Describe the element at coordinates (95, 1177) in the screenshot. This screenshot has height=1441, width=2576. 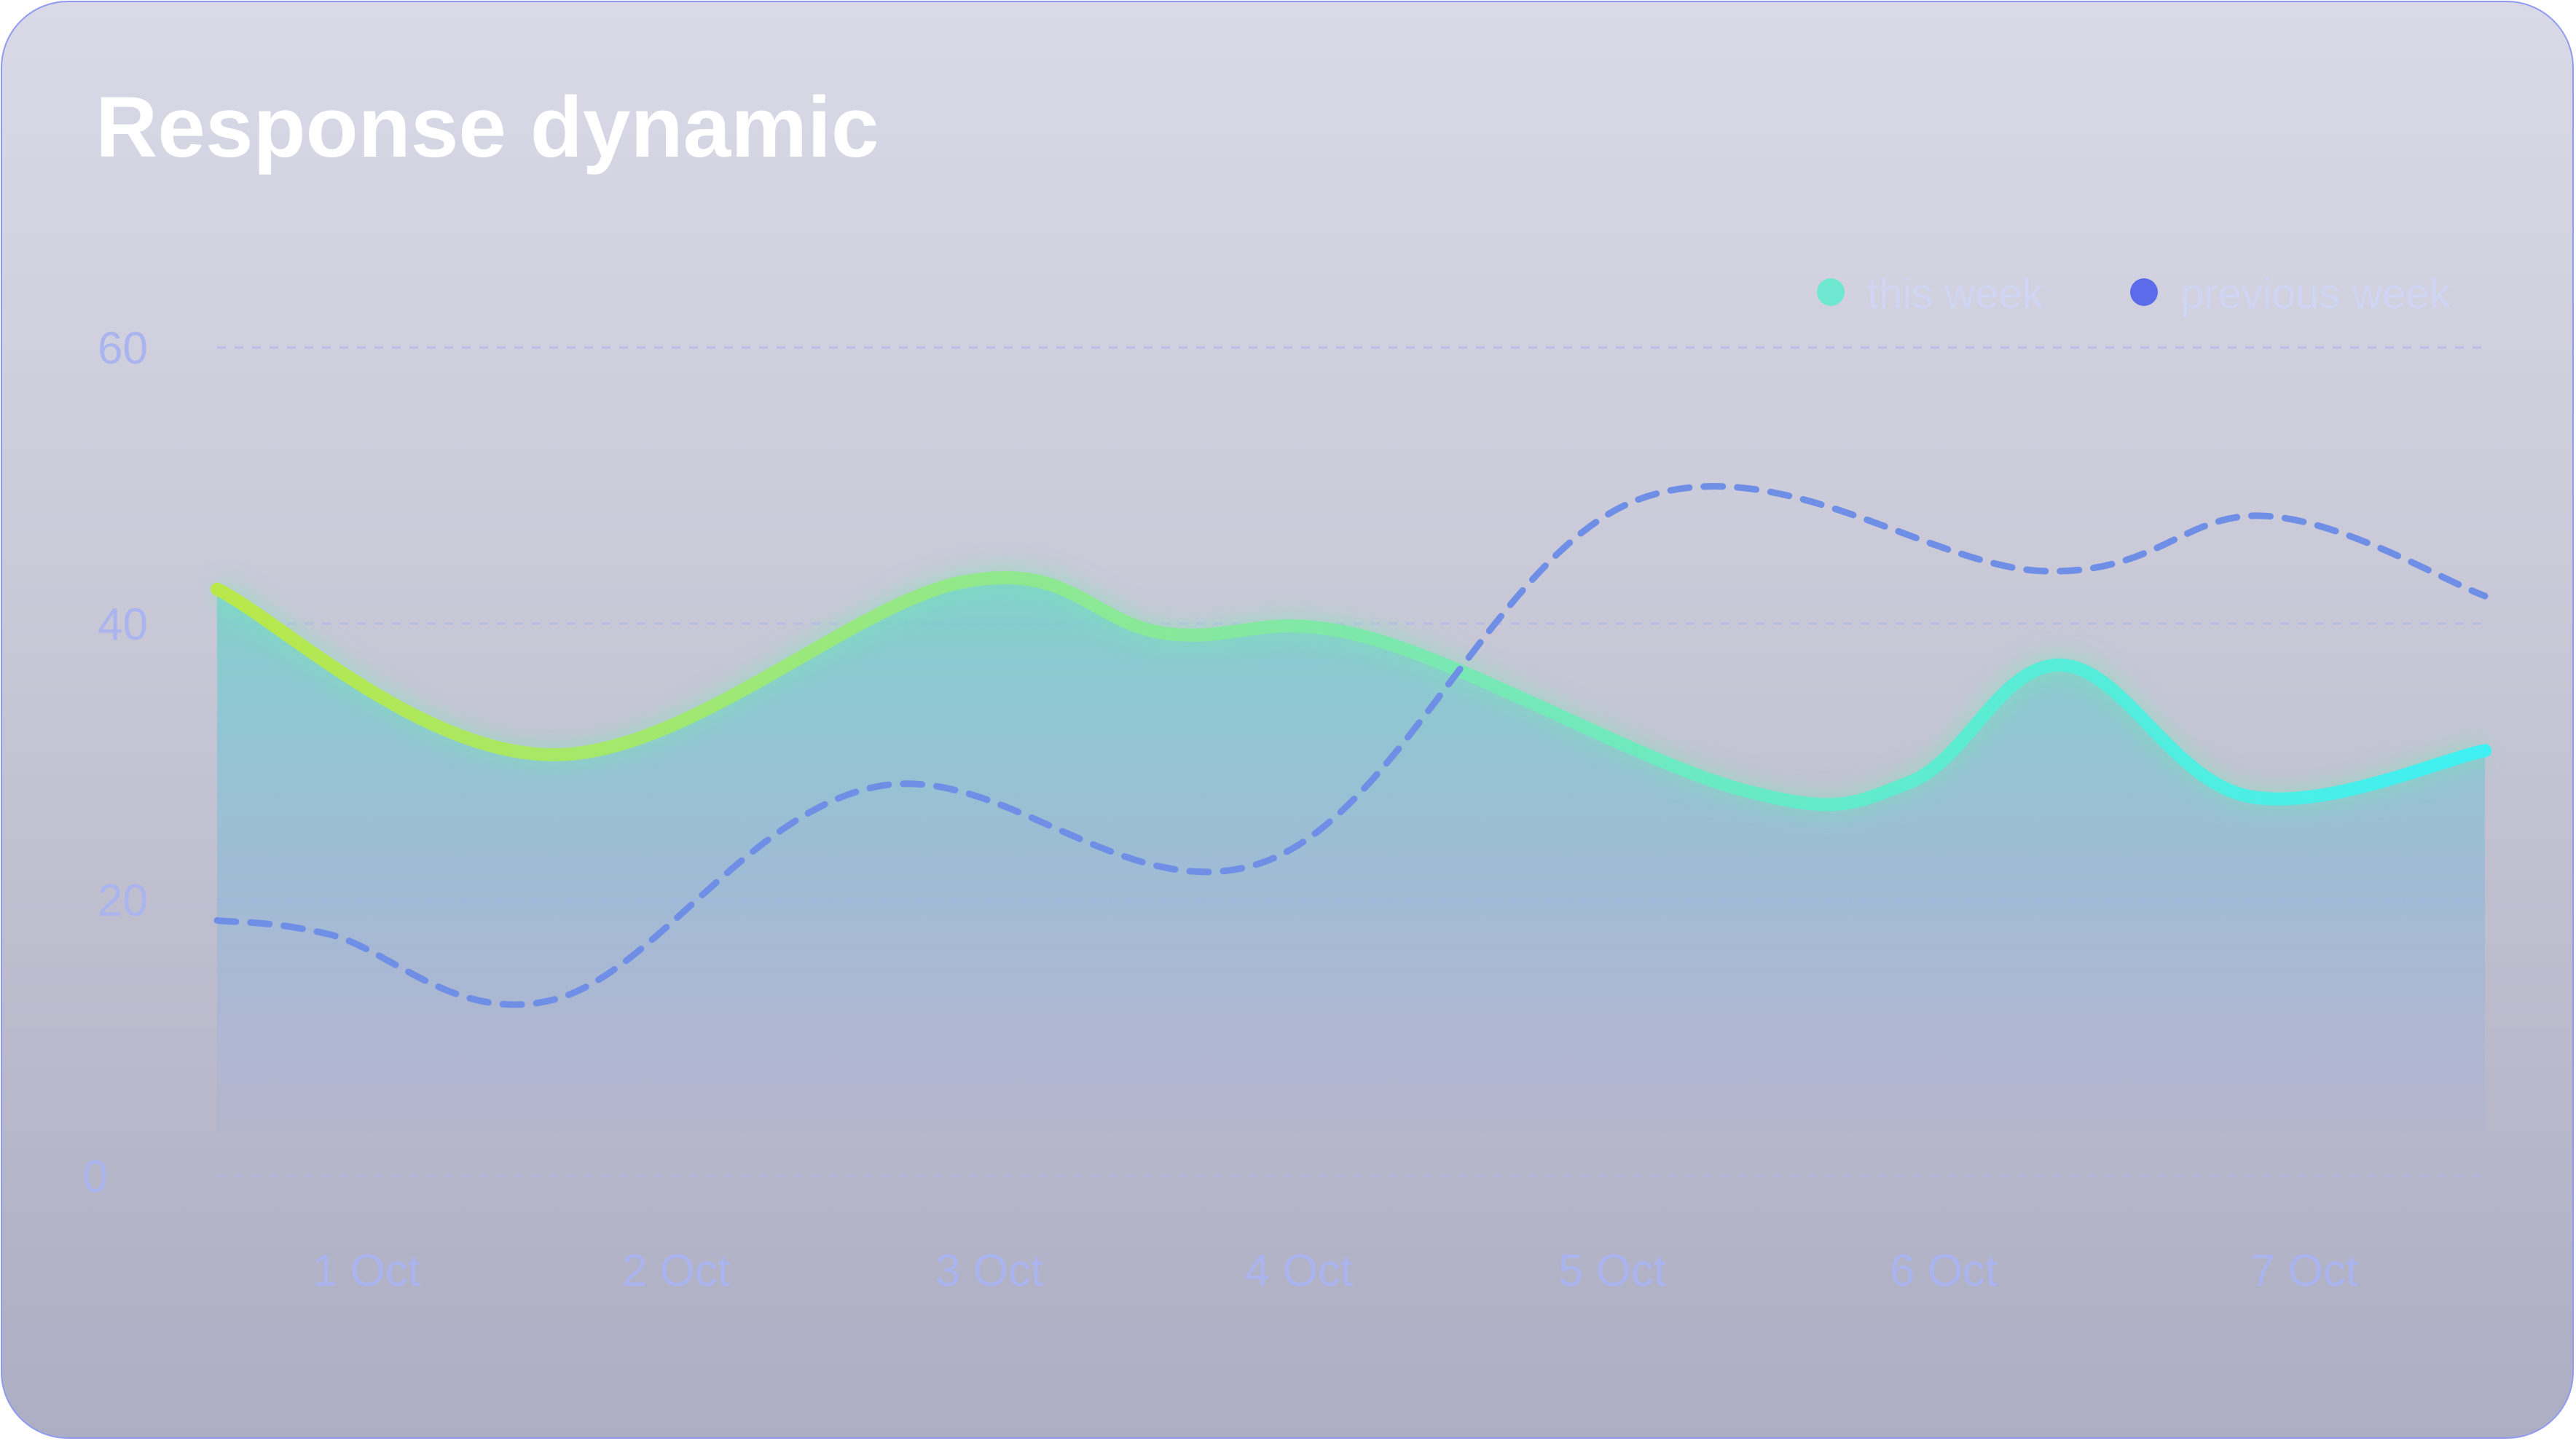
I see `y-tick-label: 0` at that location.